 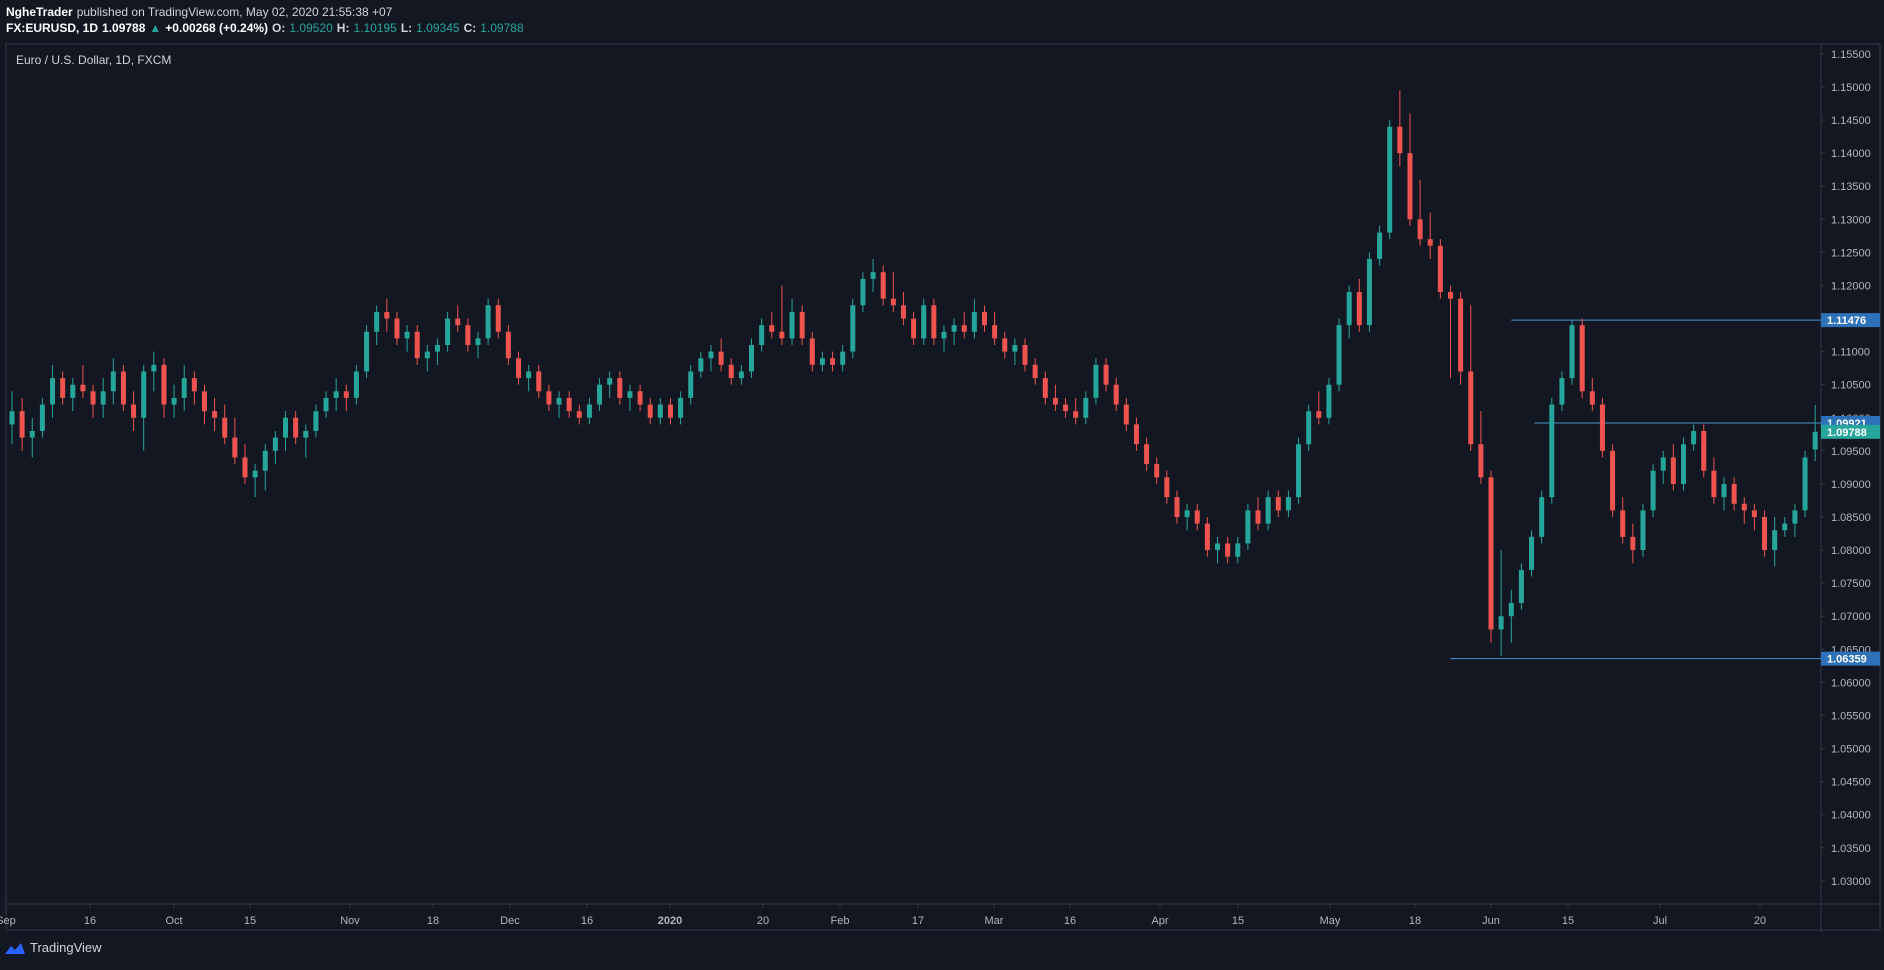 What do you see at coordinates (1851, 121) in the screenshot?
I see `price-tick-label: 1.14500` at bounding box center [1851, 121].